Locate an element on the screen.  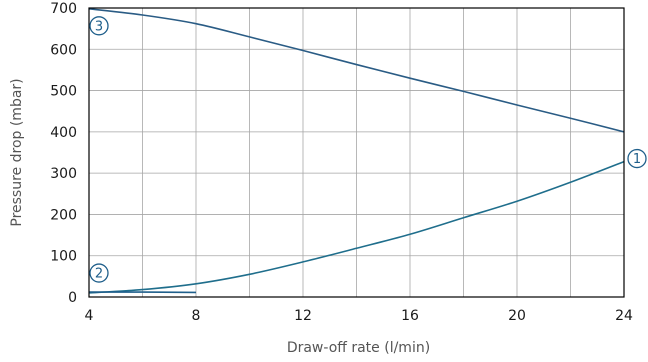
y-tick-label: 400 is located at coordinates (63, 133).